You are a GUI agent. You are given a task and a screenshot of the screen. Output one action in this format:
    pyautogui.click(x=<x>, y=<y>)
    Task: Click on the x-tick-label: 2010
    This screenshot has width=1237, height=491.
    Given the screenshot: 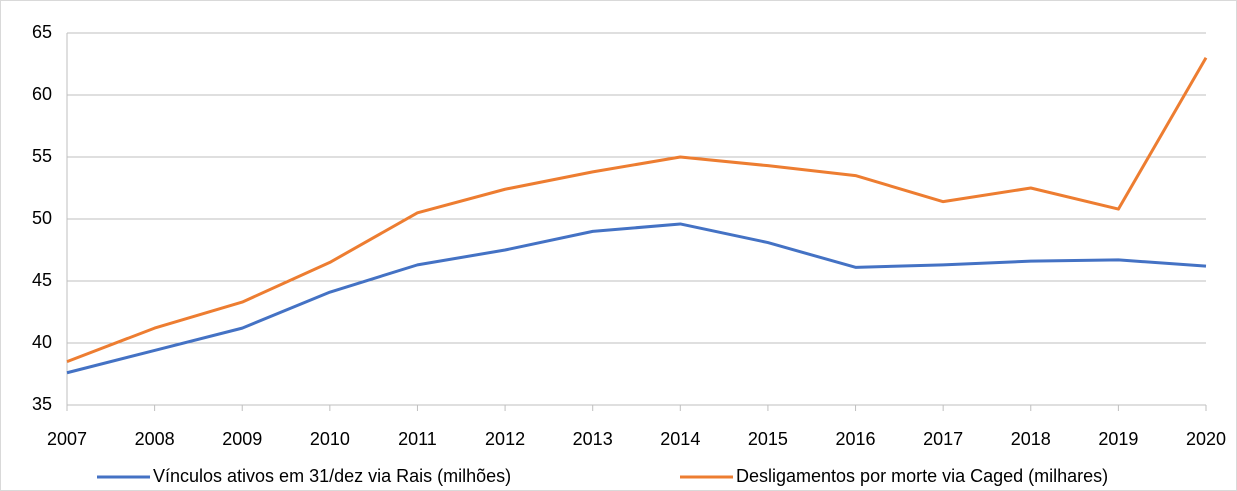 What is the action you would take?
    pyautogui.click(x=330, y=439)
    